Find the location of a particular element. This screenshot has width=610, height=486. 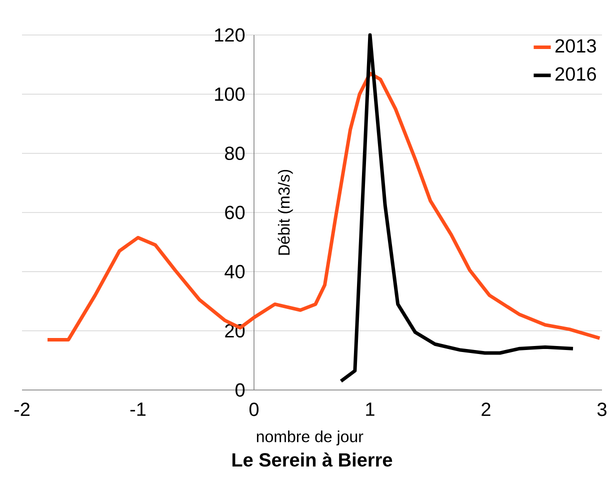

x-tick-label: -2 is located at coordinates (22, 409).